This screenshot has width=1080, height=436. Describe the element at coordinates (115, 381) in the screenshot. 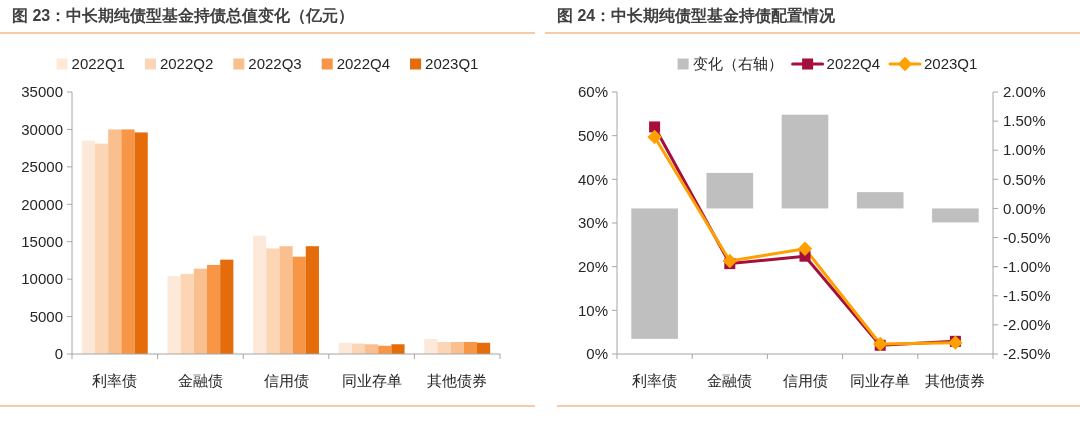

I see `x-tick-label: 利率债` at that location.